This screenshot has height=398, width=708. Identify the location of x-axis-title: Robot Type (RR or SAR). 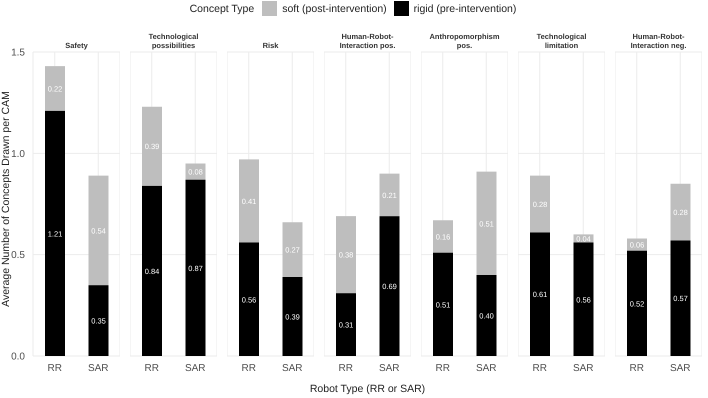
(367, 389).